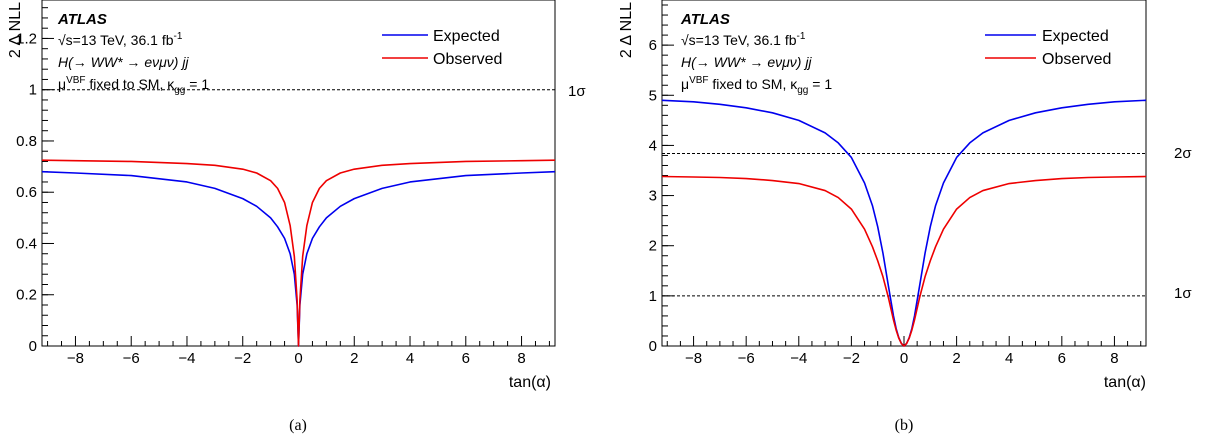  I want to click on panel-caption: (a), so click(298, 425).